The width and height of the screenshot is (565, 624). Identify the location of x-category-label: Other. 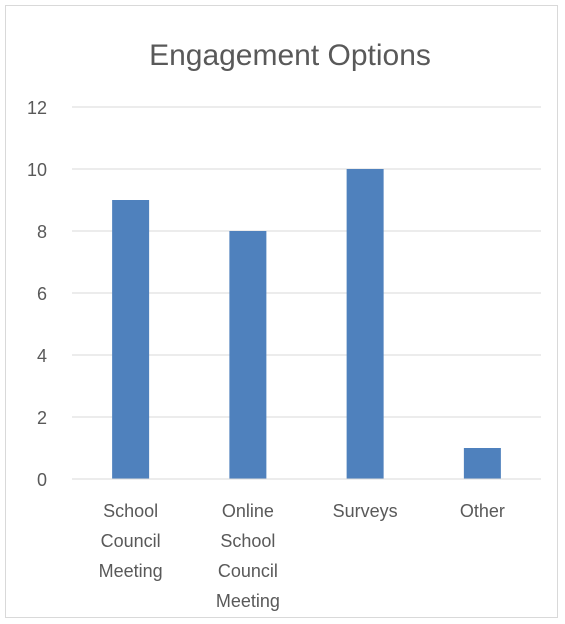
(482, 511).